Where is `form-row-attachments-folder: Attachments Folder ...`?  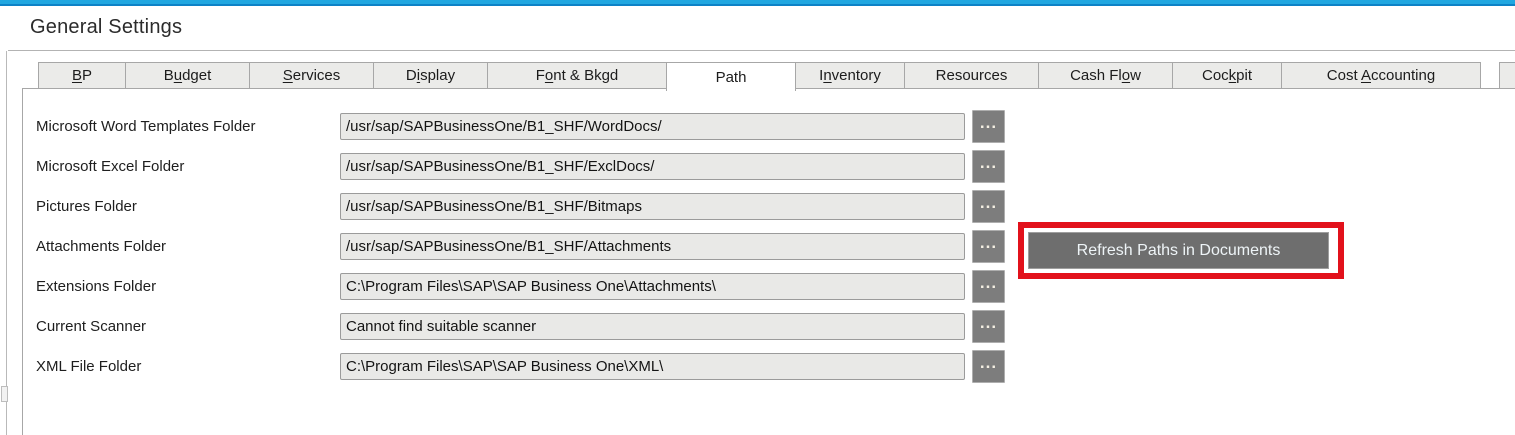
form-row-attachments-folder: Attachments Folder ... is located at coordinates (520, 246).